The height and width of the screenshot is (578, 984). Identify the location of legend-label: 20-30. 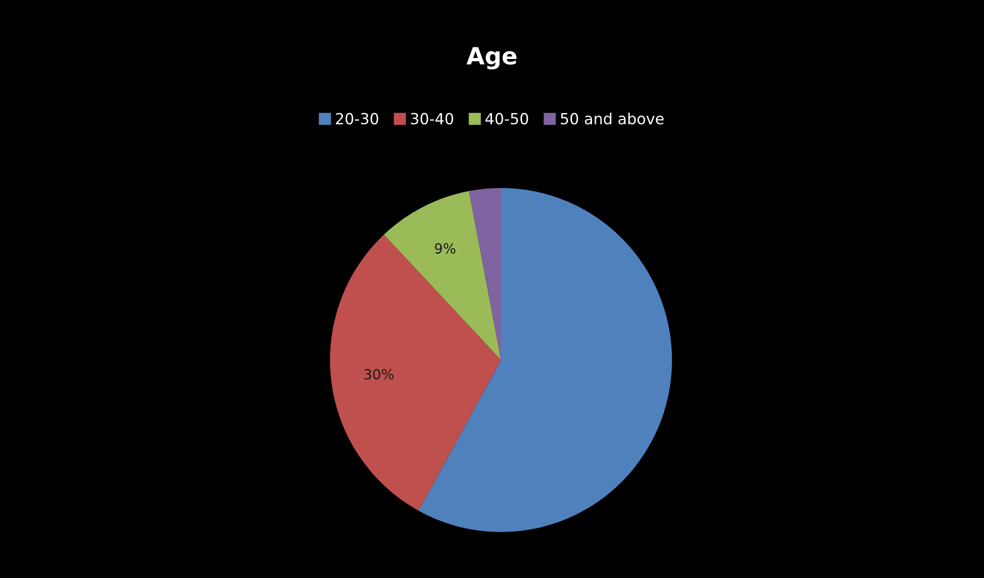
(357, 118).